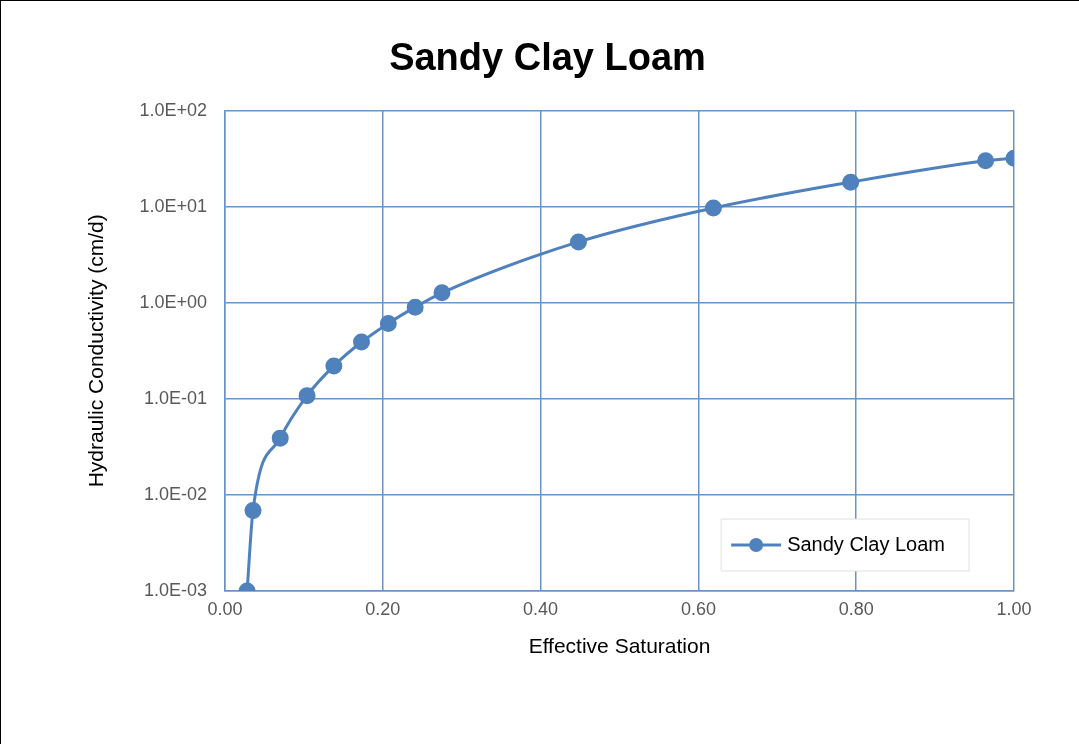 Image resolution: width=1079 pixels, height=744 pixels. Describe the element at coordinates (383, 608) in the screenshot. I see `x-tick-label: 0.20` at that location.